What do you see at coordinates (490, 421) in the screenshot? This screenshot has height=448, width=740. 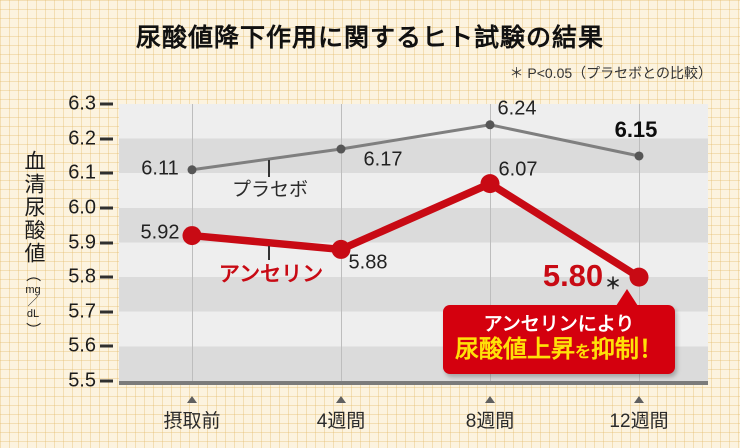 I see `x-category-label: 8週間` at bounding box center [490, 421].